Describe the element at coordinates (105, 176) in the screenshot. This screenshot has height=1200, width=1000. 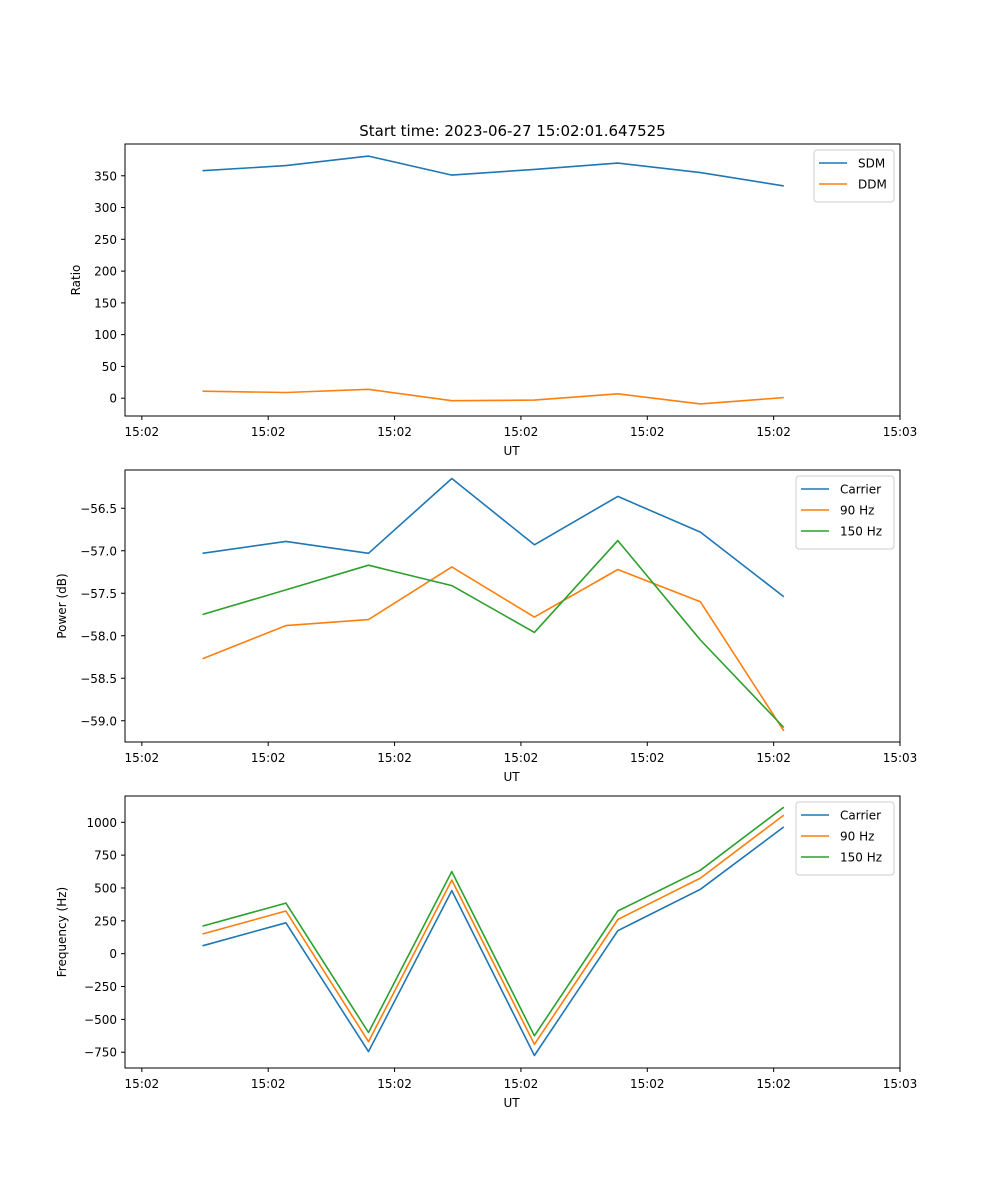
I see `y-tick-label: 350` at that location.